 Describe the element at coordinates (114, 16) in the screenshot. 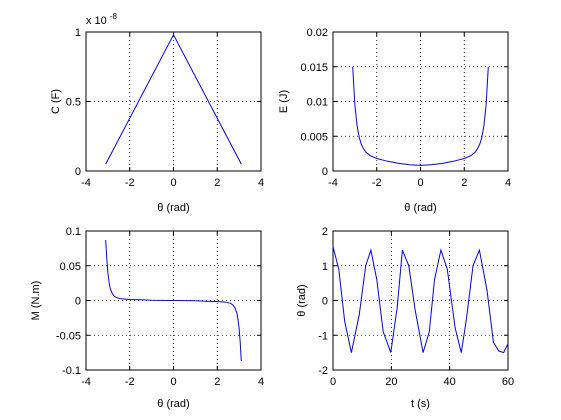

I see `exponent-power: -8` at that location.